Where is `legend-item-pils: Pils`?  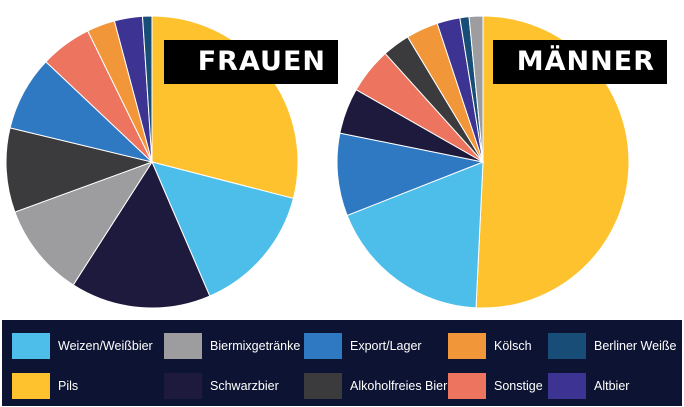
legend-item-pils: Pils is located at coordinates (45, 386).